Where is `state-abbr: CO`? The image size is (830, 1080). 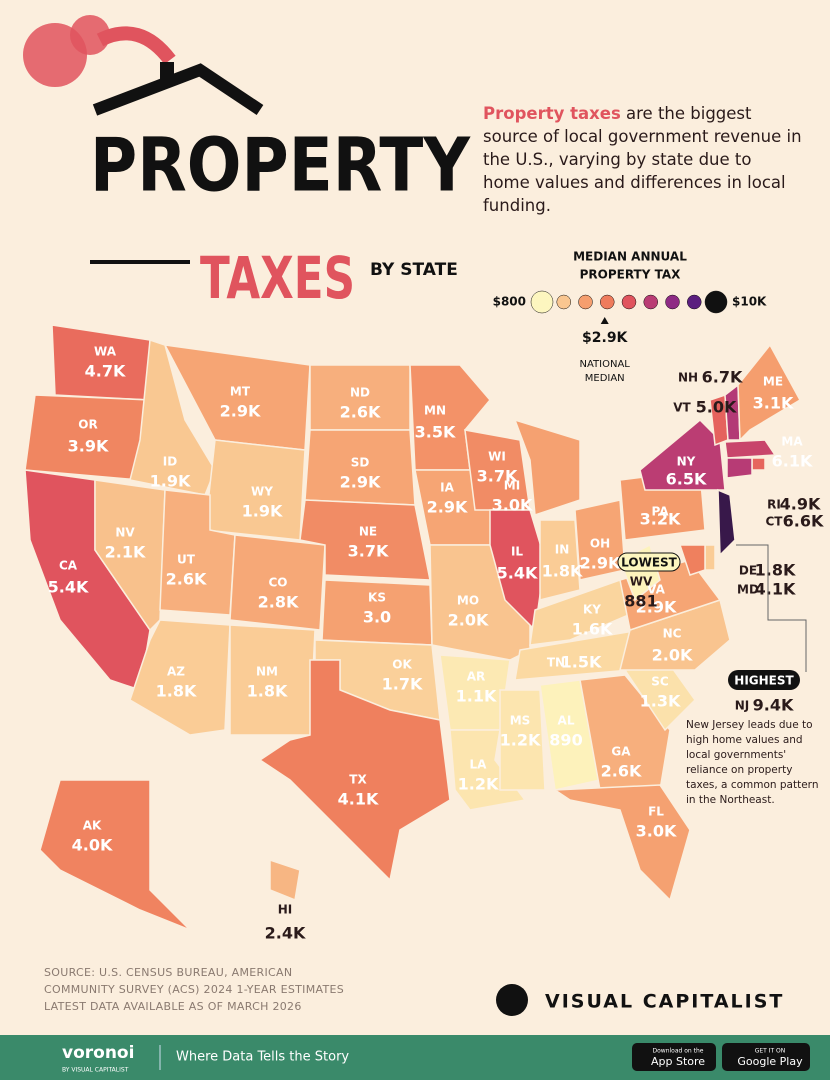 state-abbr: CO is located at coordinates (277, 583).